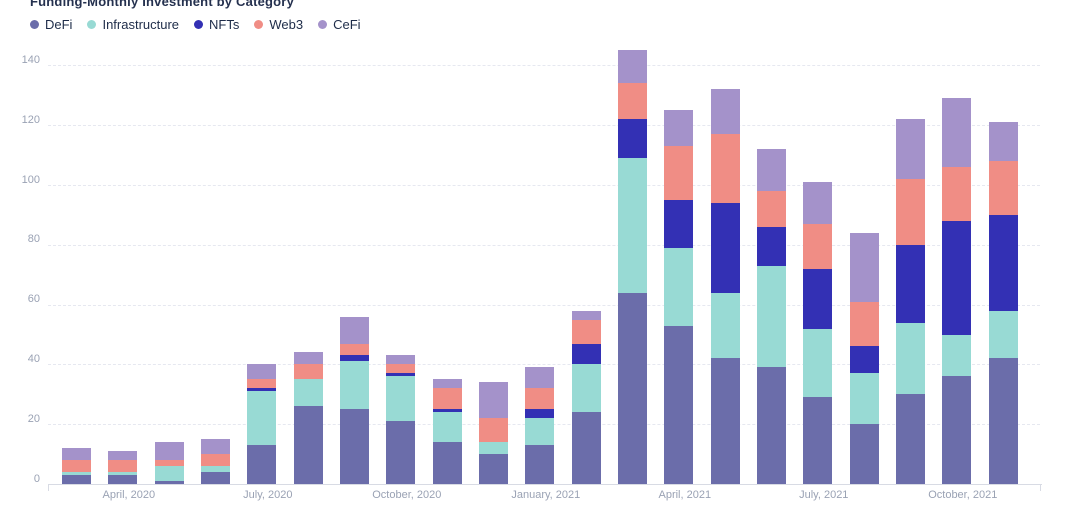 The height and width of the screenshot is (505, 1073). I want to click on bar-july-2021, so click(818, 333).